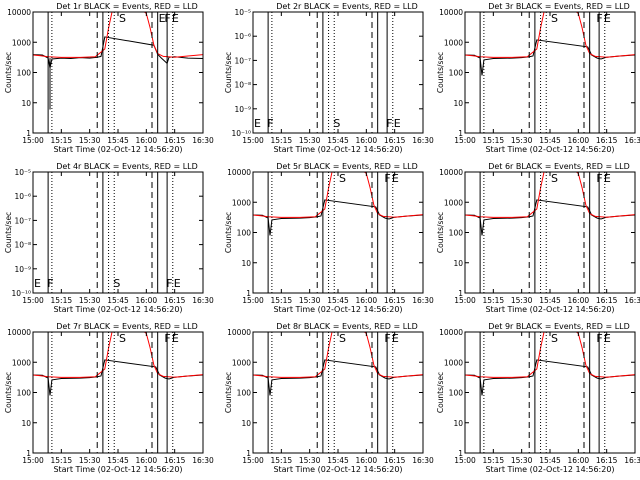 Image resolution: width=640 pixels, height=480 pixels. Describe the element at coordinates (127, 166) in the screenshot. I see `panel-title: Det 4r BLACK = Events, RED = LLD` at that location.